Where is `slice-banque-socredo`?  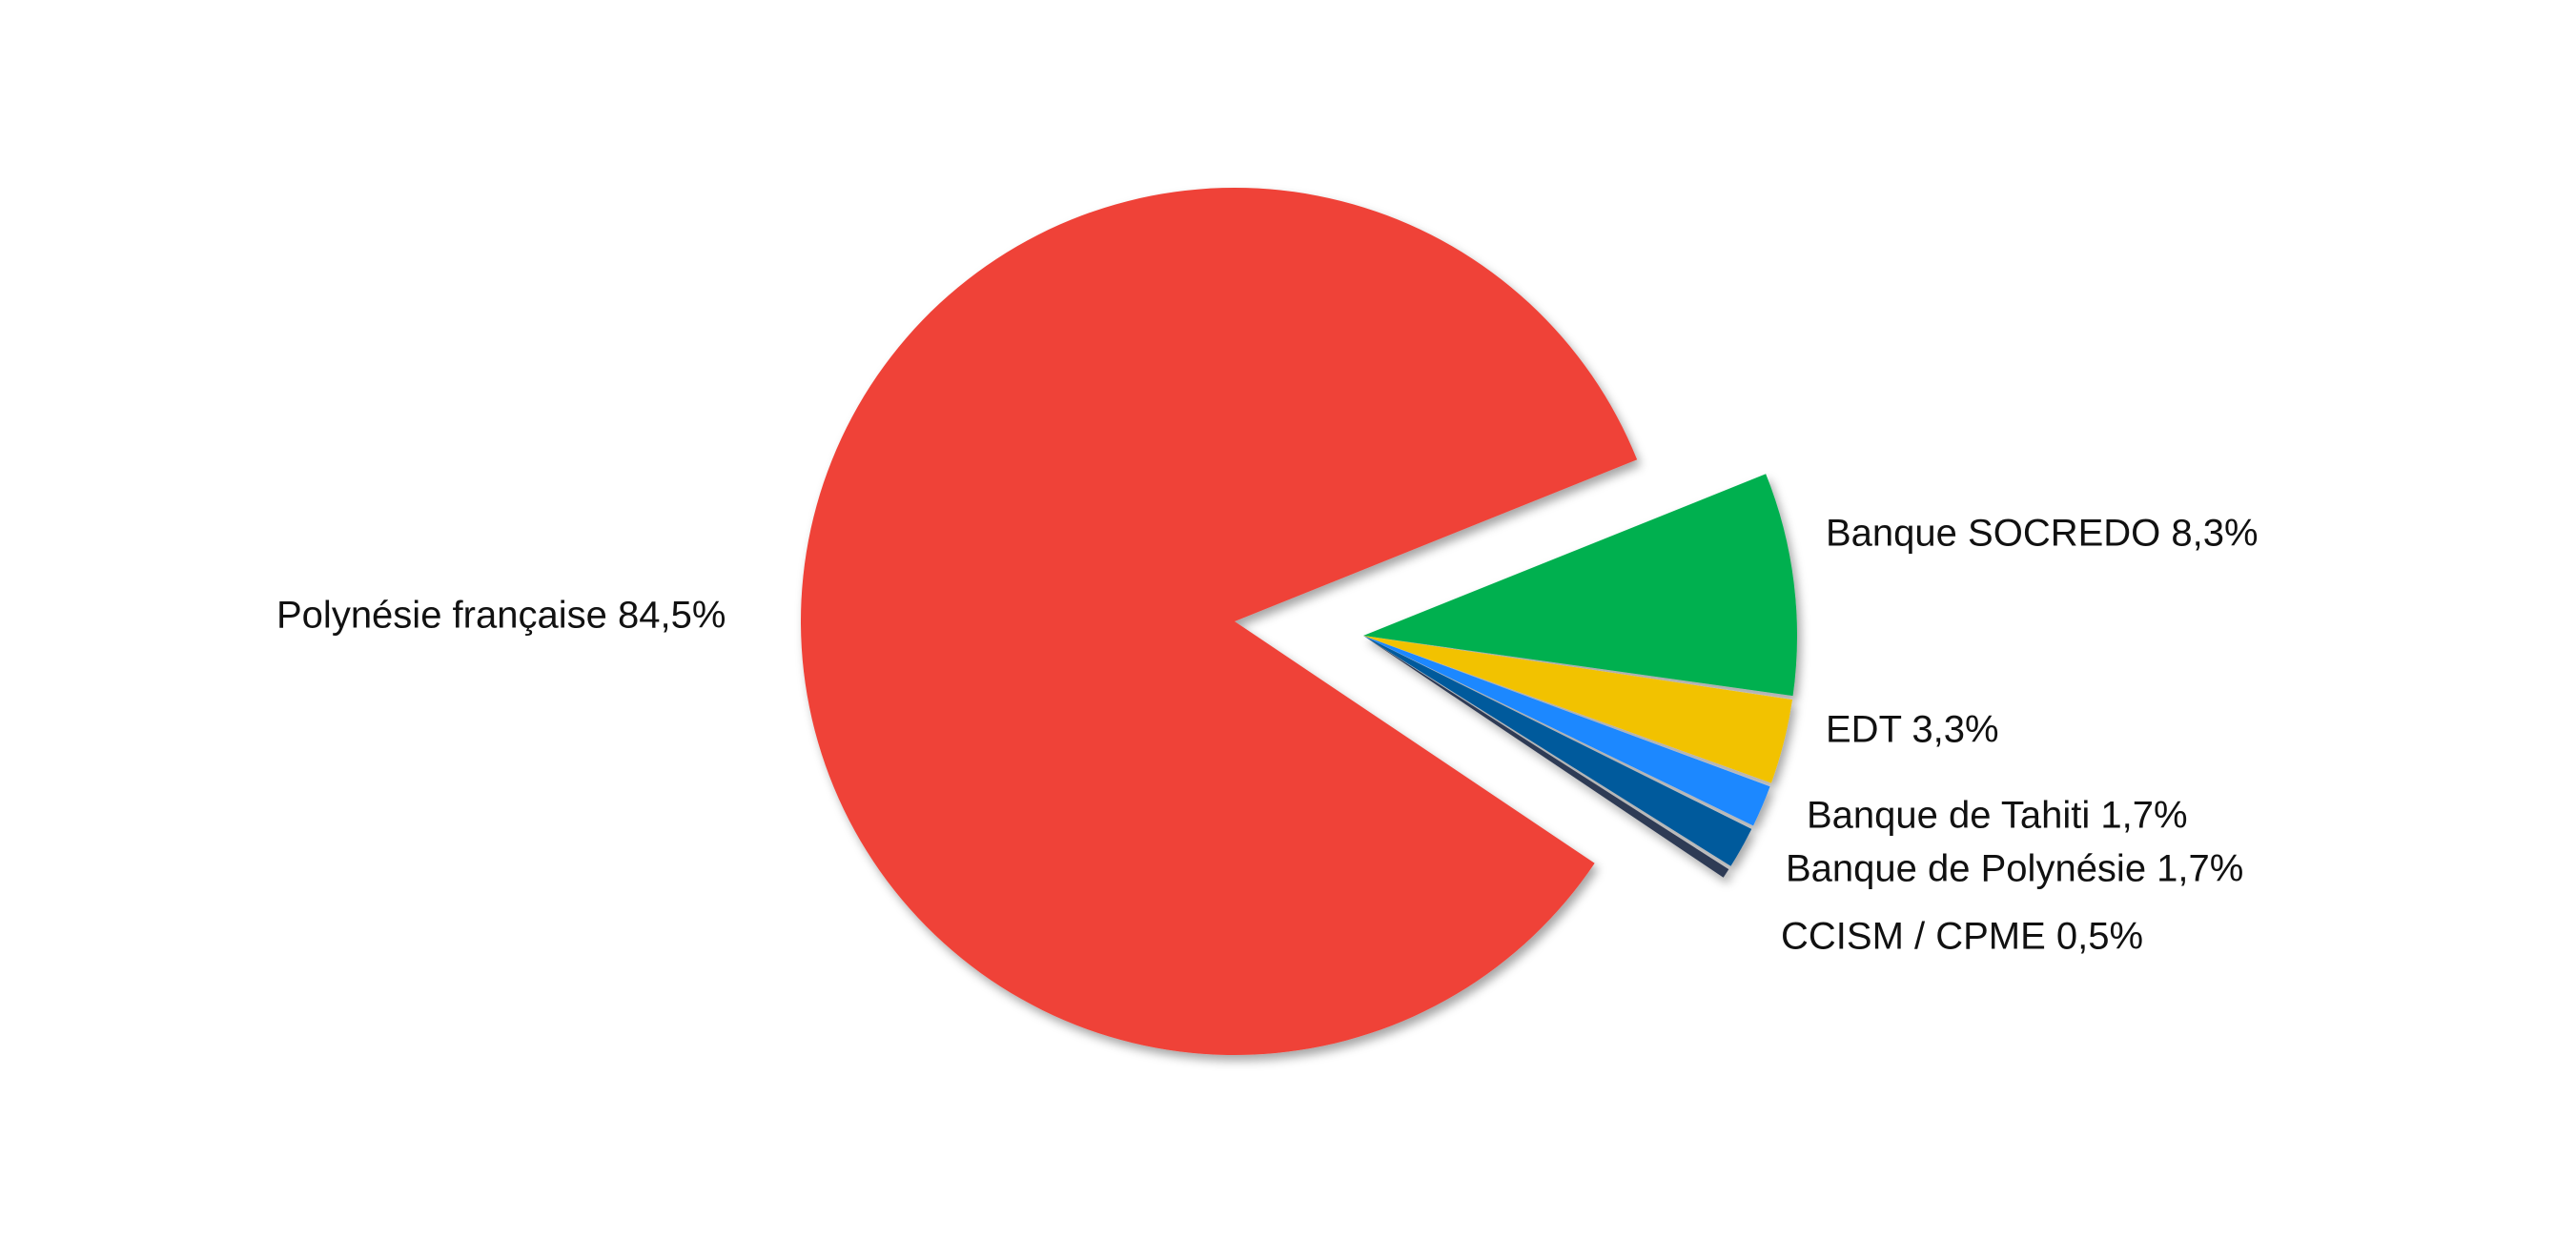 slice-banque-socredo is located at coordinates (1580, 585).